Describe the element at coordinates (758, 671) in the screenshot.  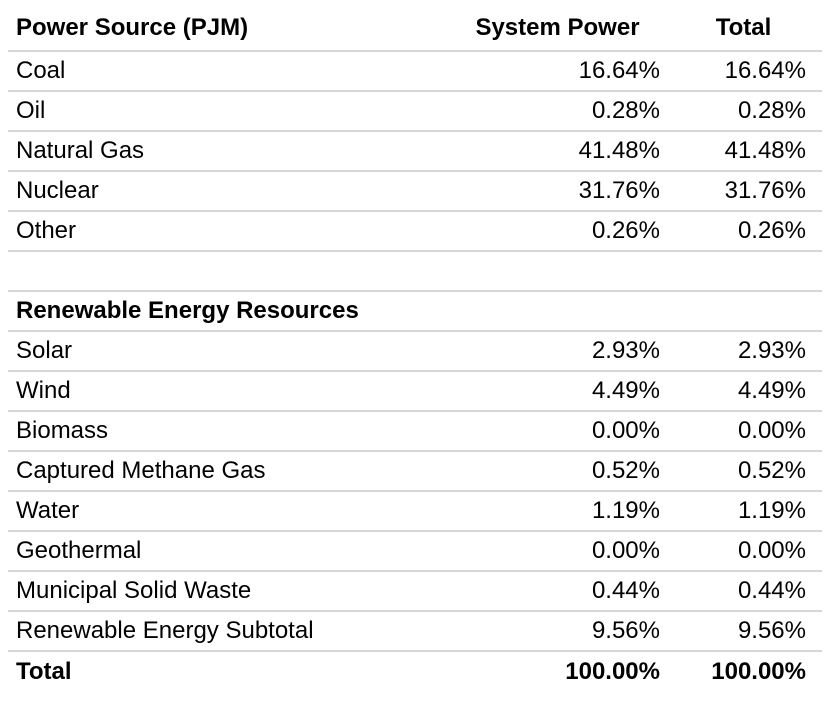
I see `total-value: 100.00%` at that location.